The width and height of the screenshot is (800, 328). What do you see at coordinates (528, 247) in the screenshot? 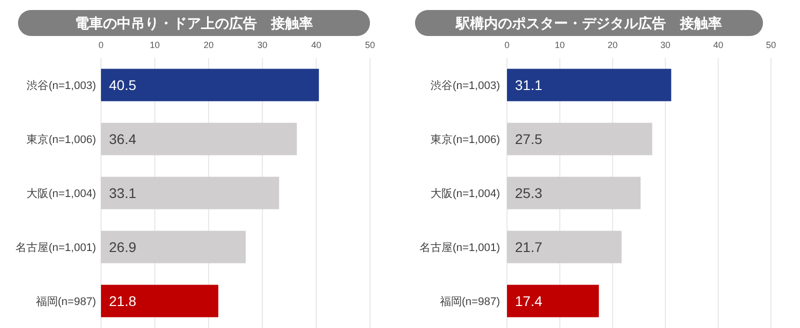
I see `data-label: 21.7` at bounding box center [528, 247].